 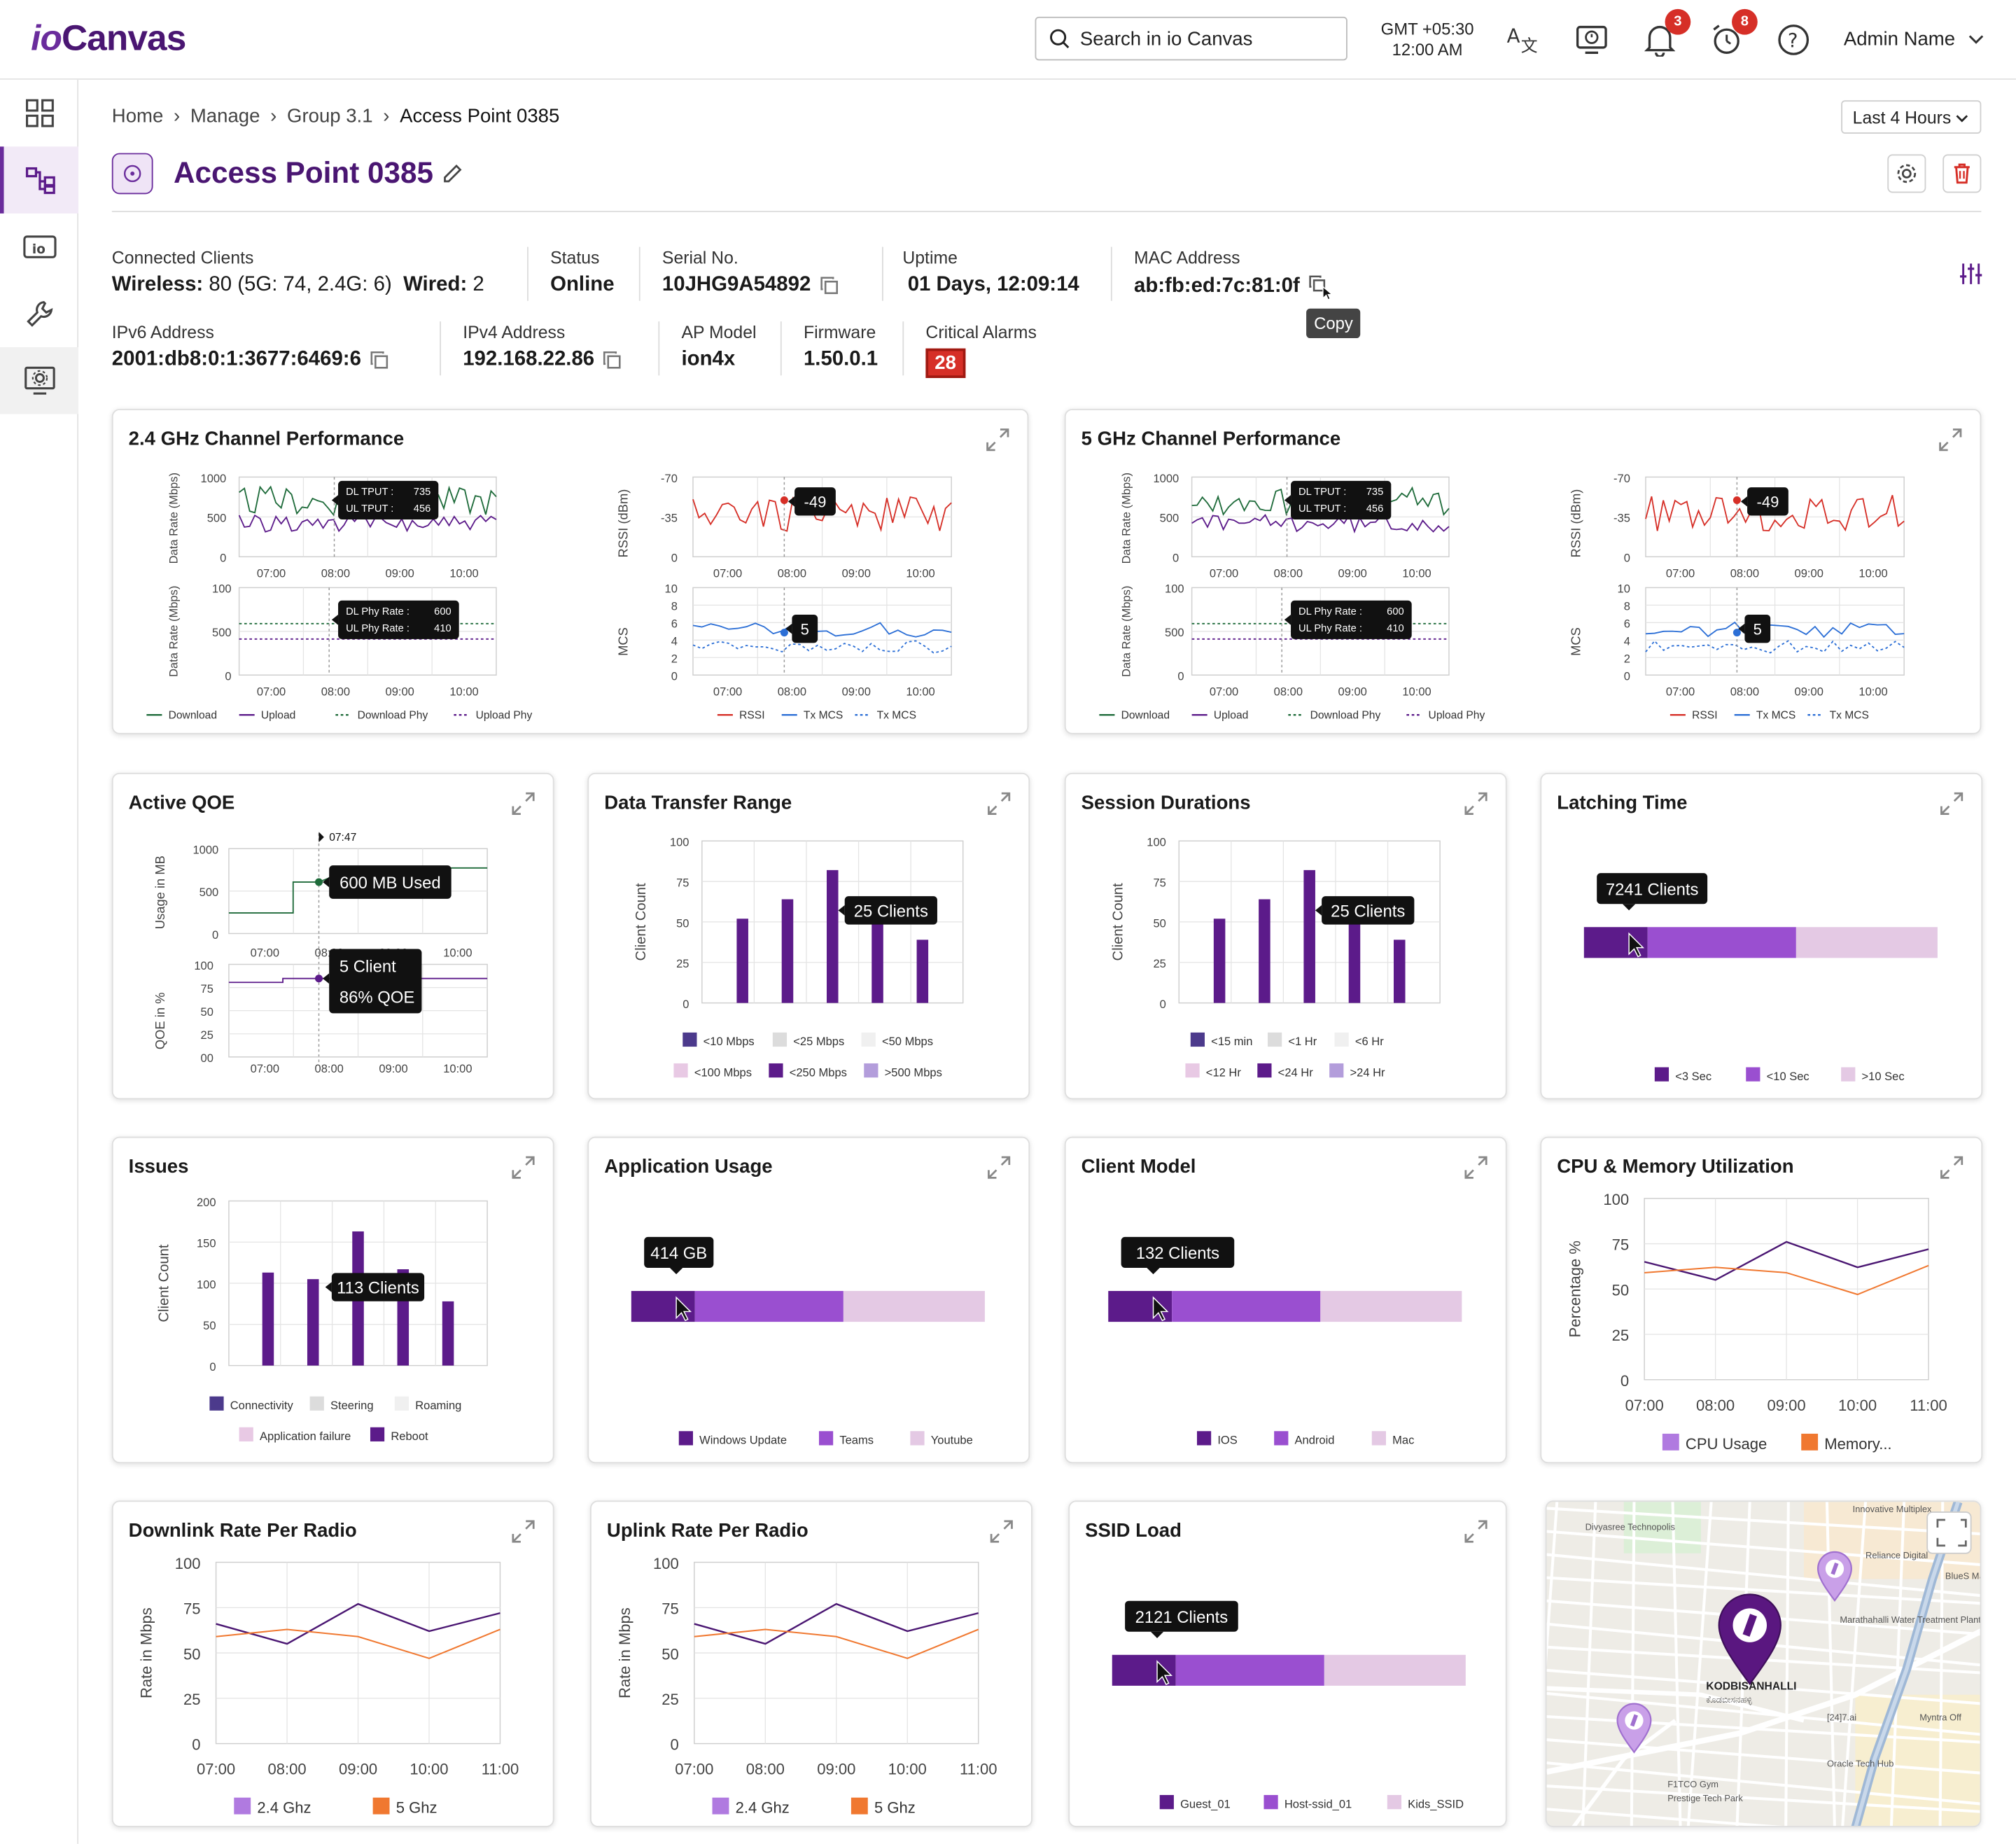 I want to click on y-axis-label: Rate in Mbps, so click(x=625, y=1652).